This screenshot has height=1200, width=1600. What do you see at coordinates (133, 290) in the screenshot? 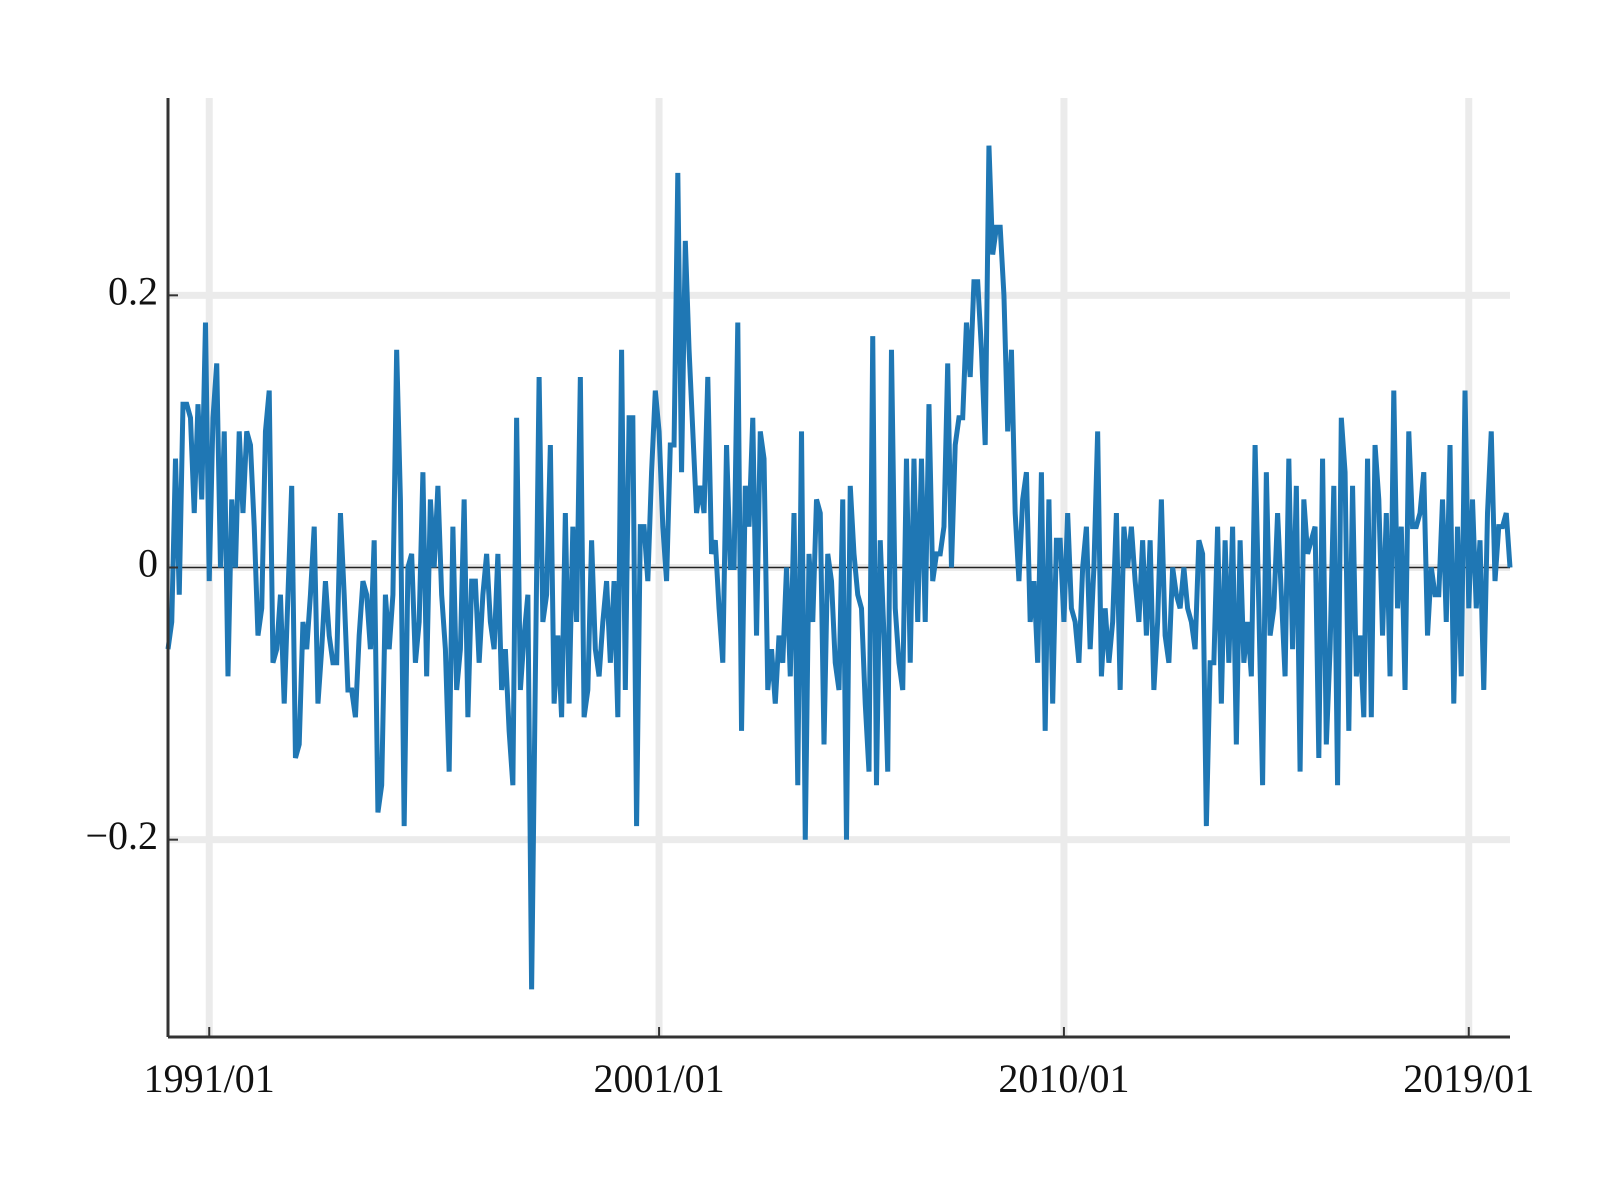
I see `y-tick-label: 0.2` at bounding box center [133, 290].